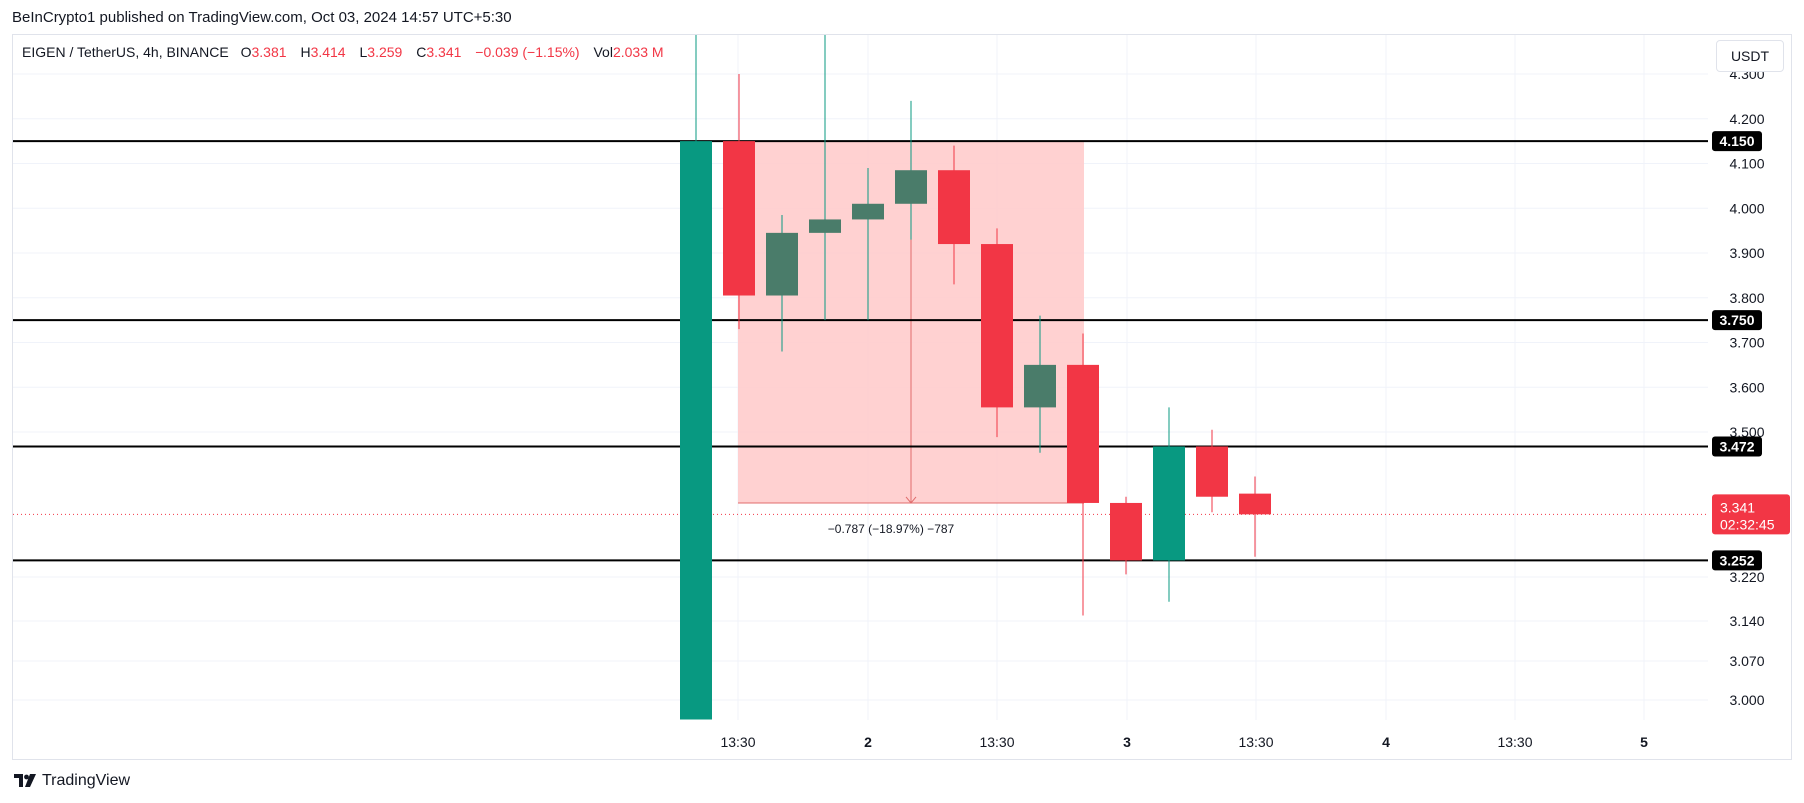 This screenshot has width=1804, height=803. I want to click on time-tick-0: 13:30, so click(737, 742).